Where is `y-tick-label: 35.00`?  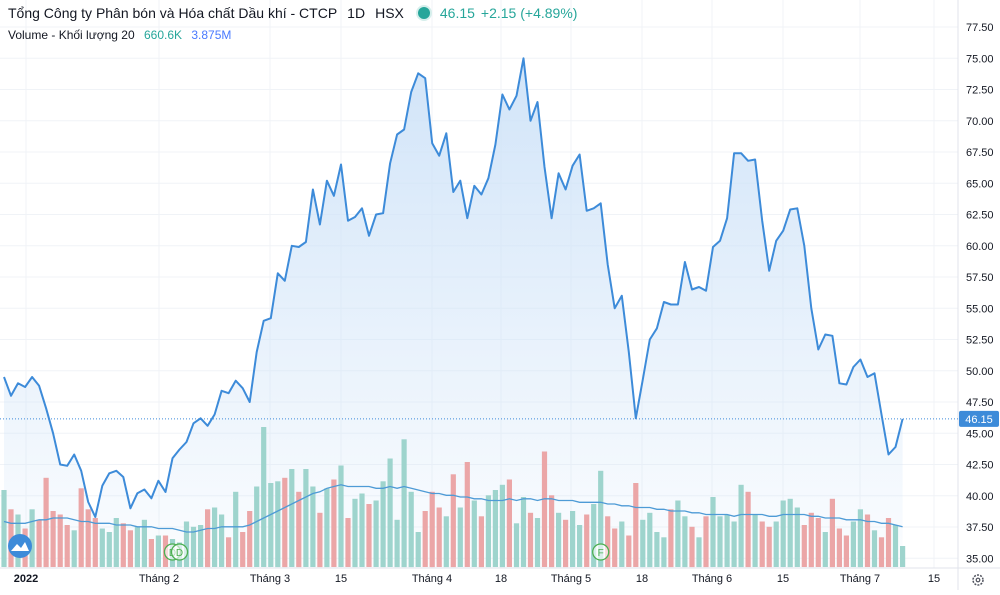 y-tick-label: 35.00 is located at coordinates (980, 559).